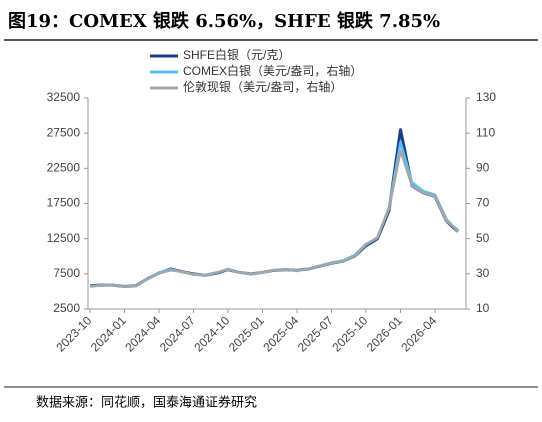  I want to click on y2-tick-label: 50, so click(483, 238).